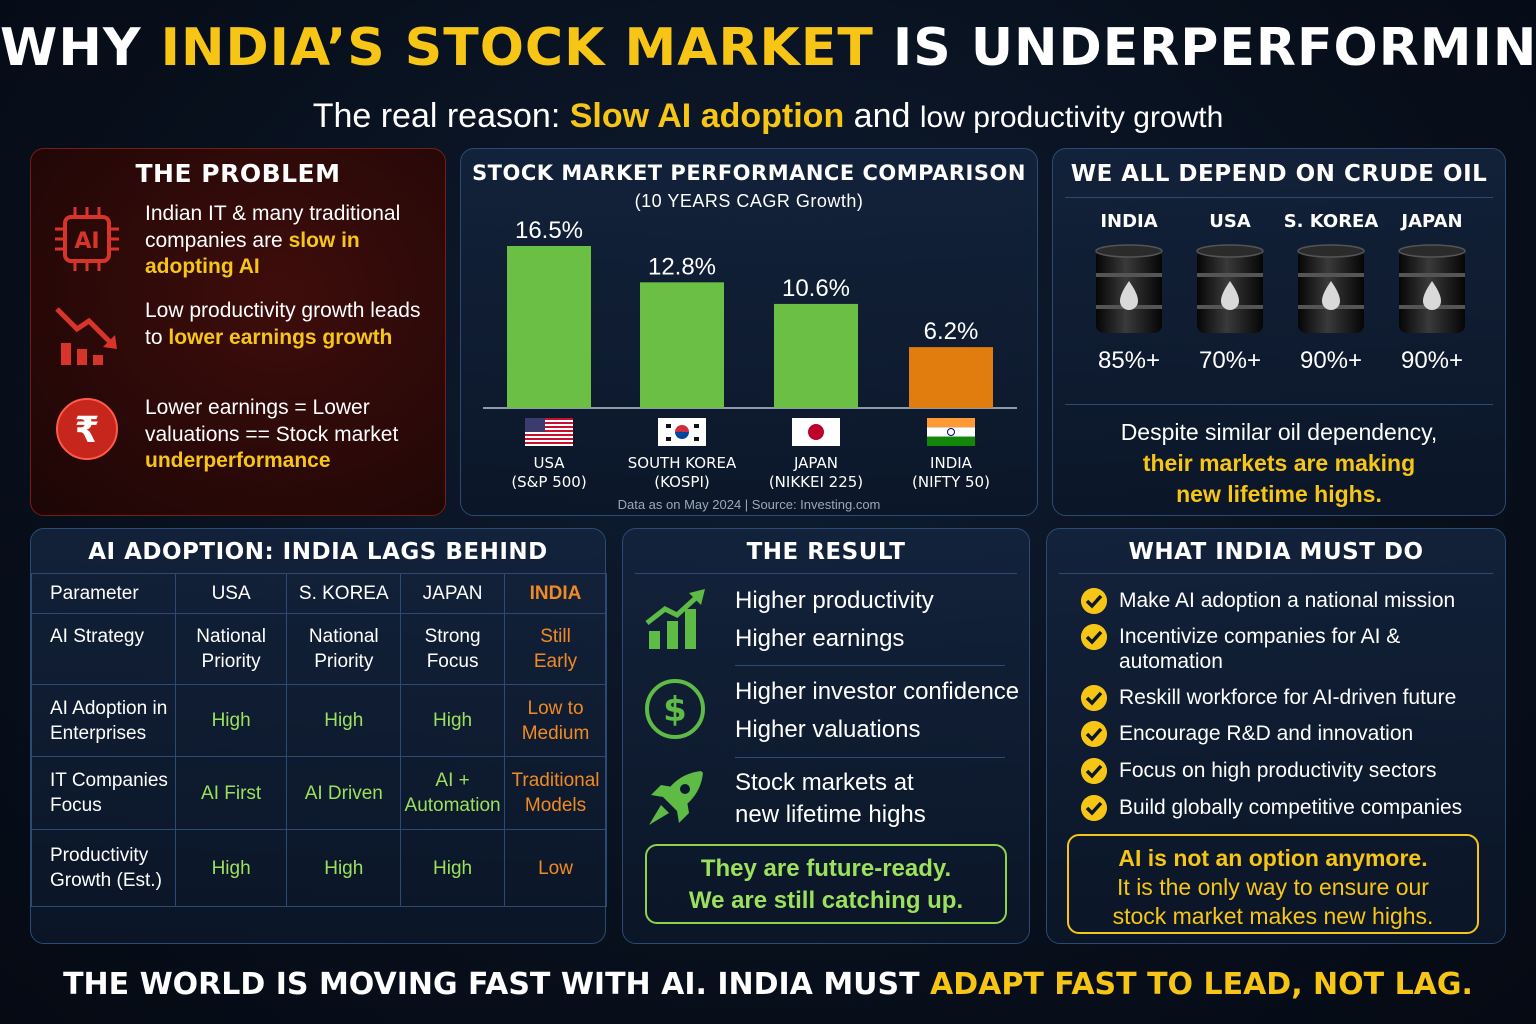 This screenshot has width=1536, height=1024. Describe the element at coordinates (682, 482) in the screenshot. I see `x-tick-sublabel: (KOSPI)` at that location.